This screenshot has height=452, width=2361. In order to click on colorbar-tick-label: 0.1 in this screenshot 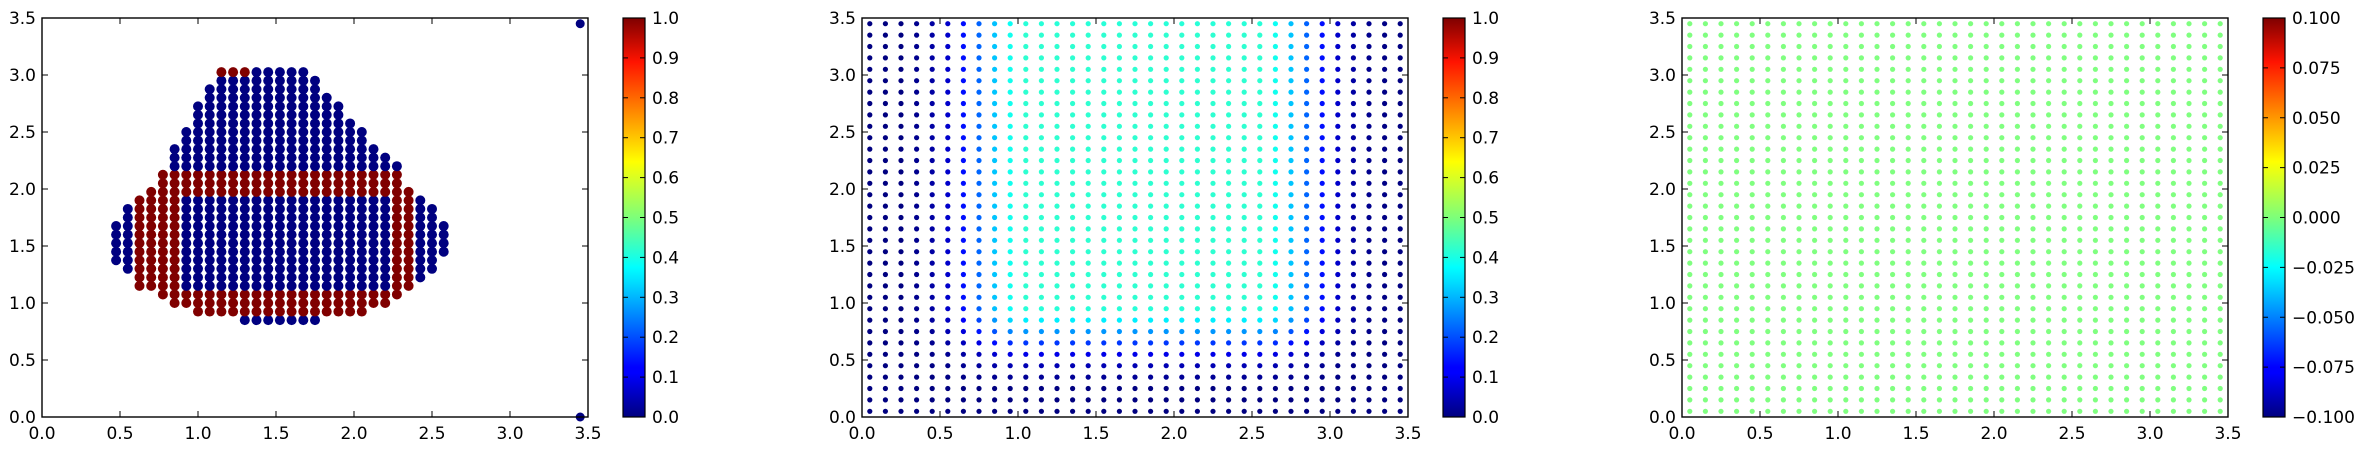, I will do `click(665, 378)`.